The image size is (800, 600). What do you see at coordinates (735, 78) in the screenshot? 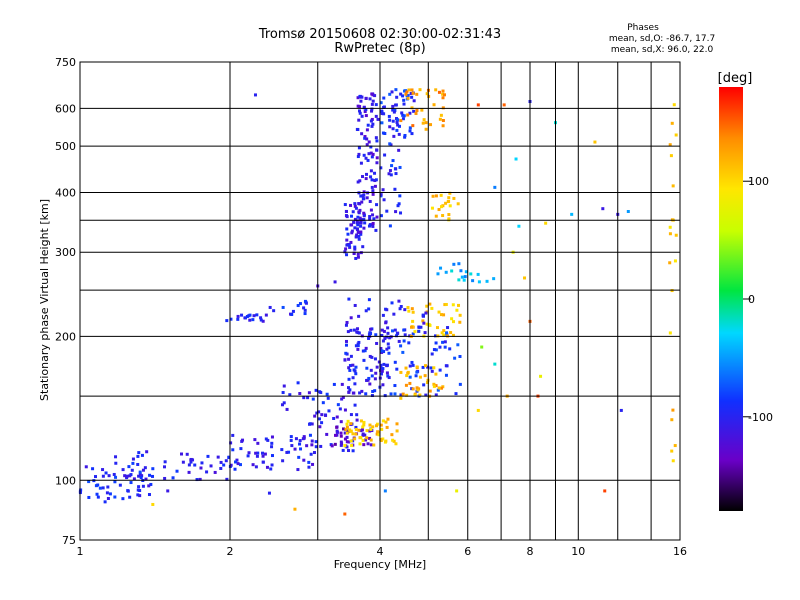
I see `colorbar-label: [deg]` at bounding box center [735, 78].